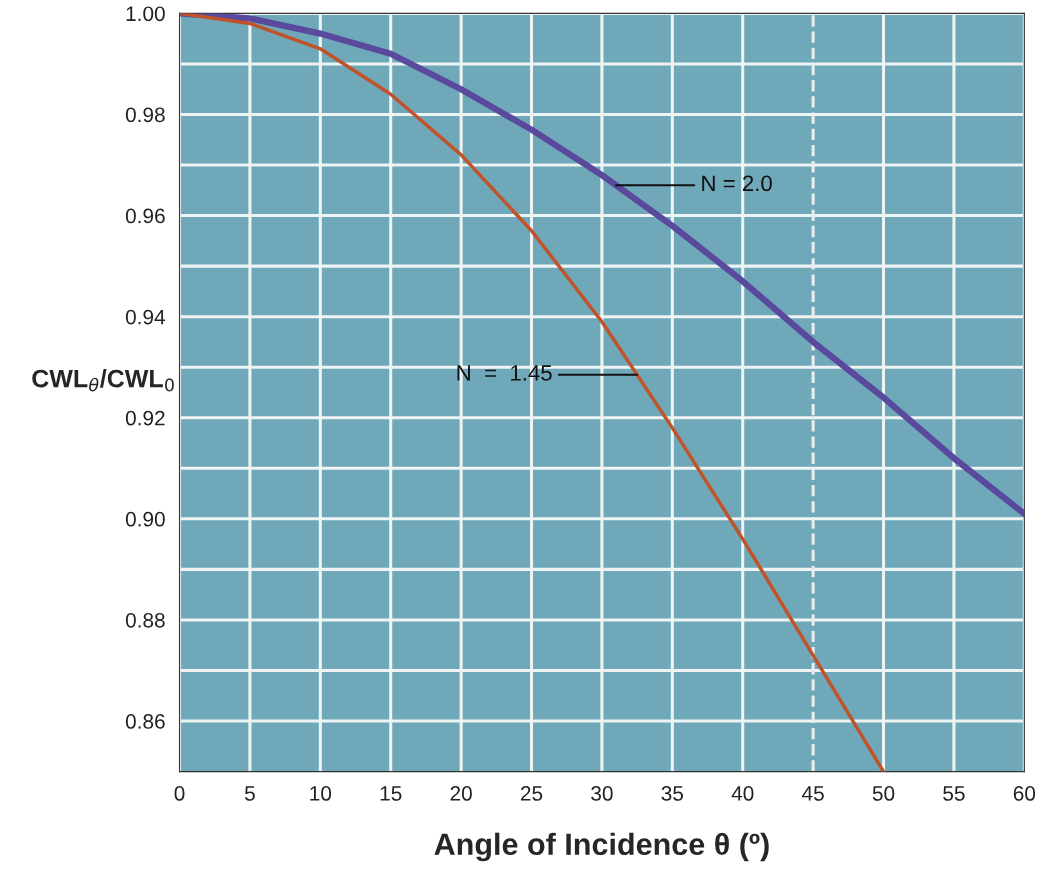 Image resolution: width=1056 pixels, height=892 pixels. Describe the element at coordinates (249, 793) in the screenshot. I see `x-tick-label: 5` at that location.